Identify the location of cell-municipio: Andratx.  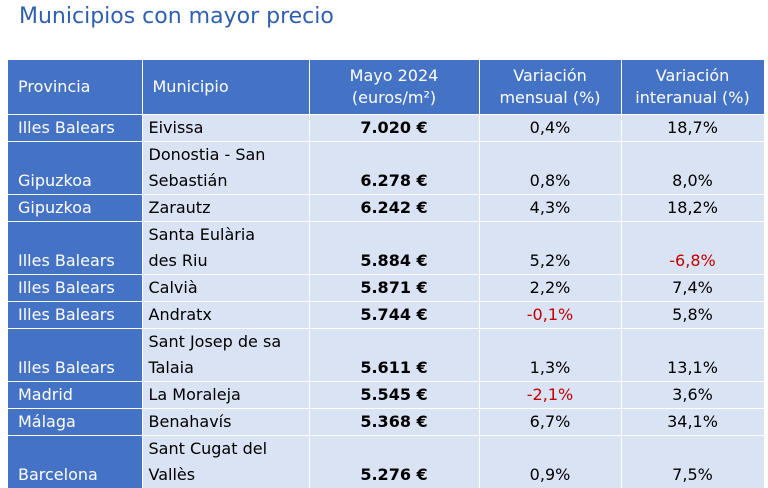
(225, 315).